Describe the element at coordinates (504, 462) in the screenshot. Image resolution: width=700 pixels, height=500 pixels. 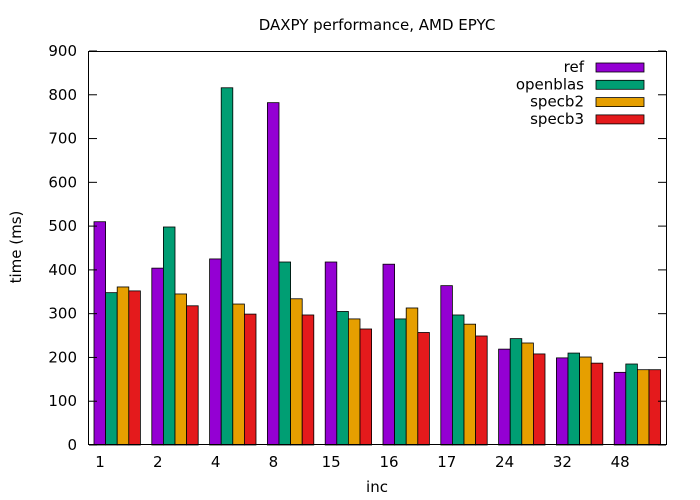
I see `x-tick-label: 24` at that location.